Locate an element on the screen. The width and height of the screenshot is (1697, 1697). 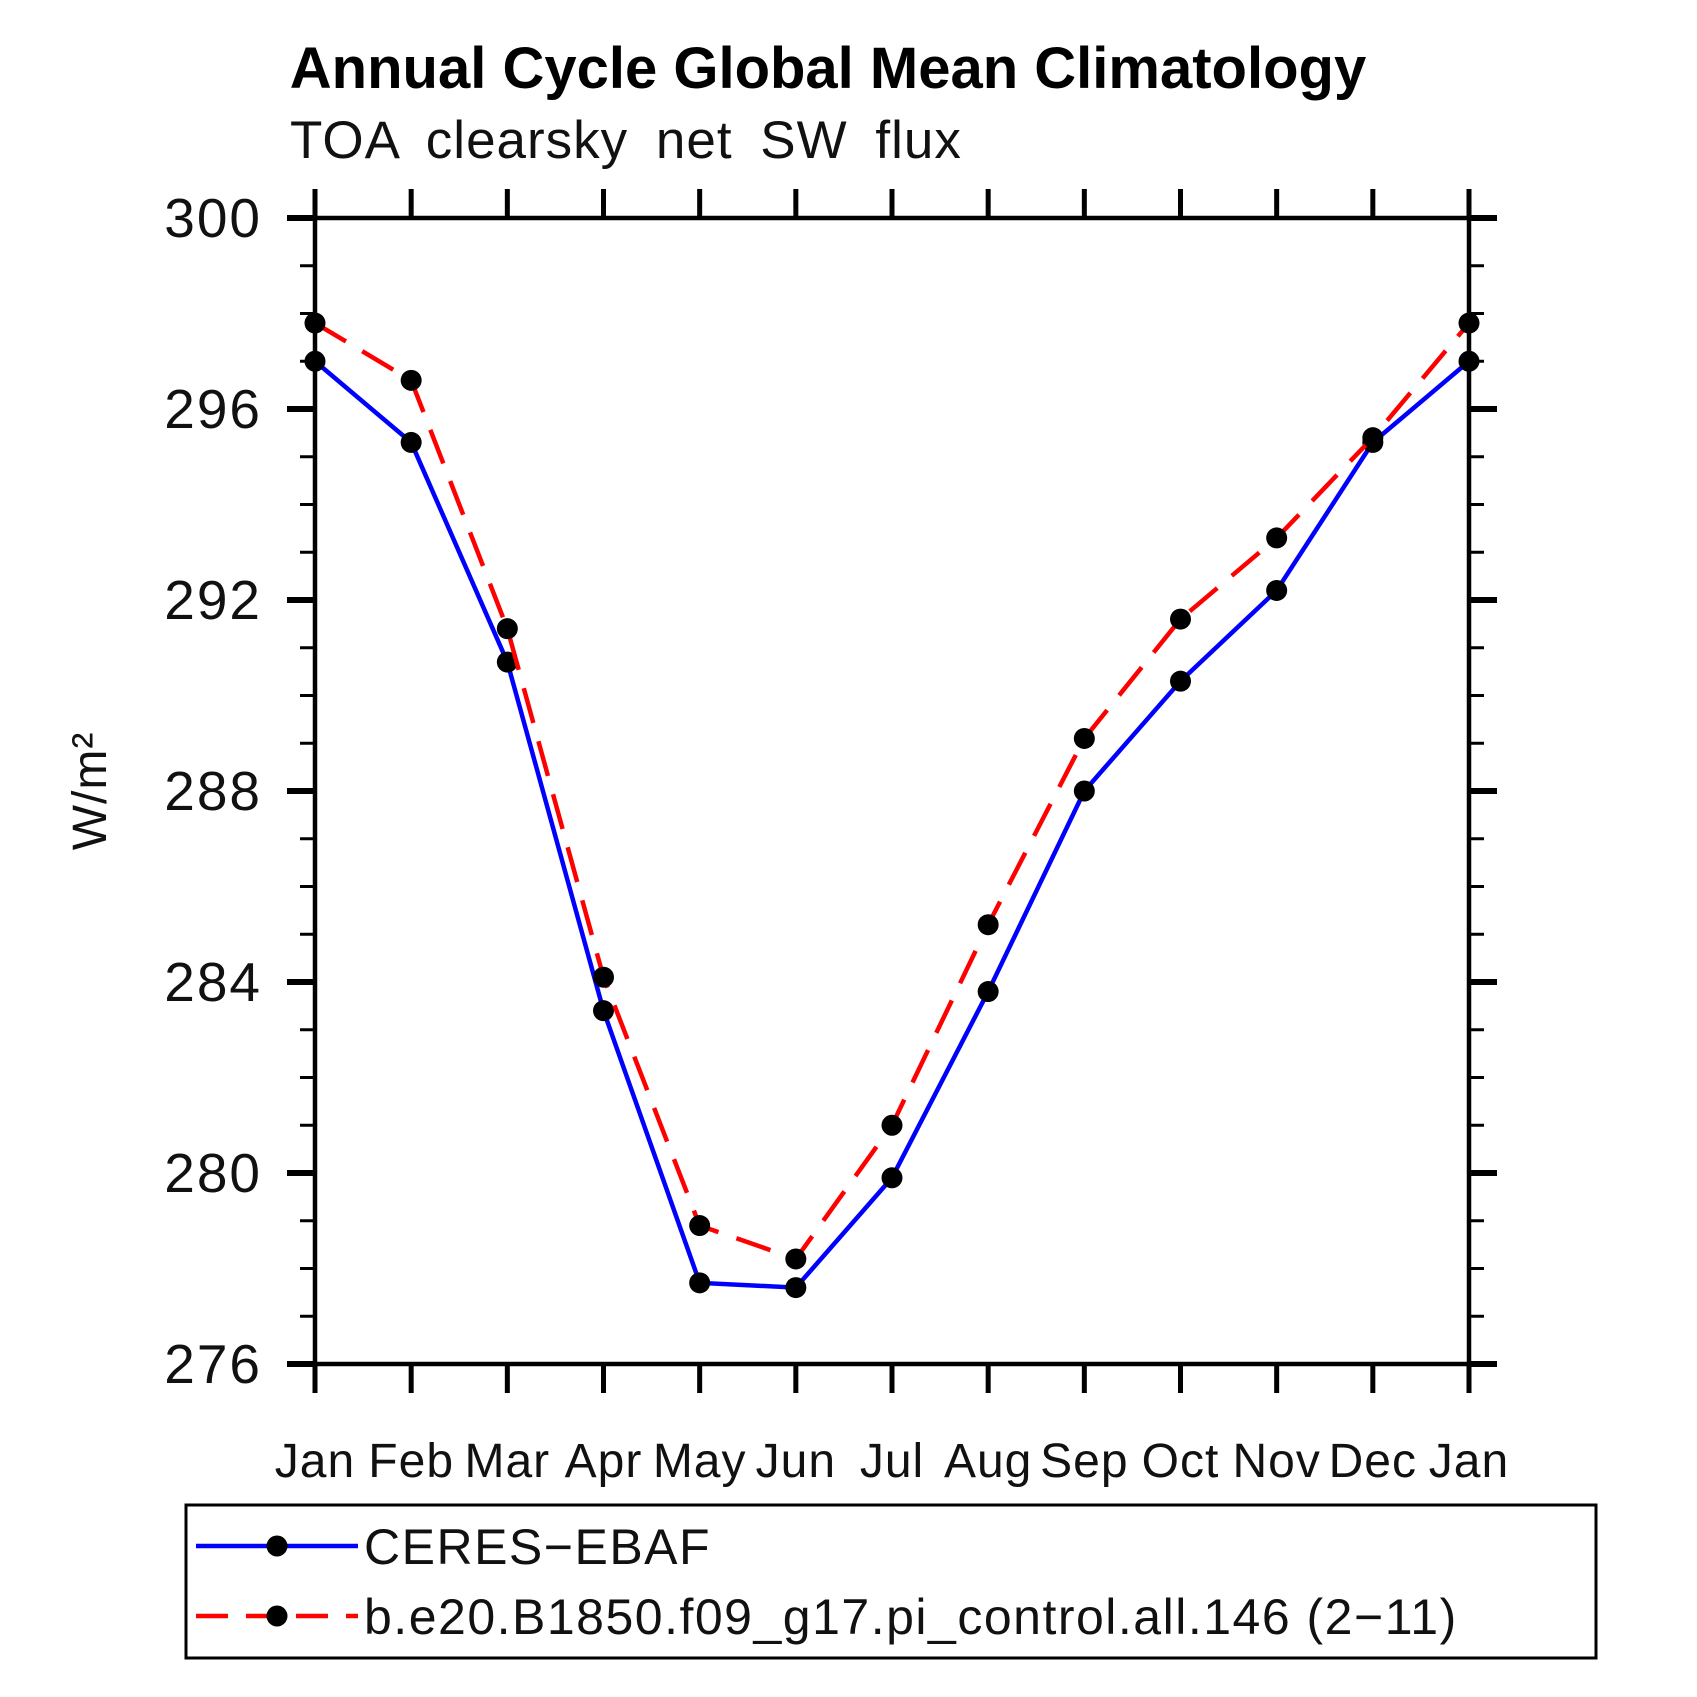
y-tick-label: 300 is located at coordinates (213, 218).